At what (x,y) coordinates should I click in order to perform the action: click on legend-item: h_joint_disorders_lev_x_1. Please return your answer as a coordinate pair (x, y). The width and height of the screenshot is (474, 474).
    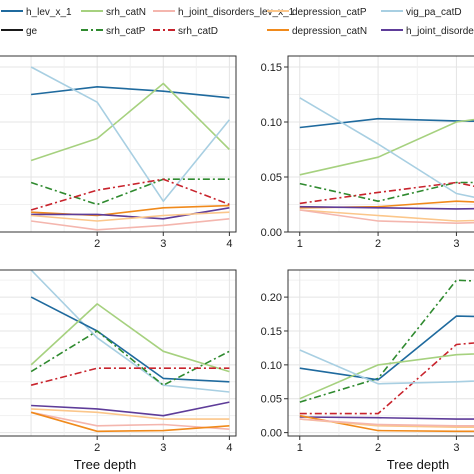
    Looking at the image, I should click on (224, 12).